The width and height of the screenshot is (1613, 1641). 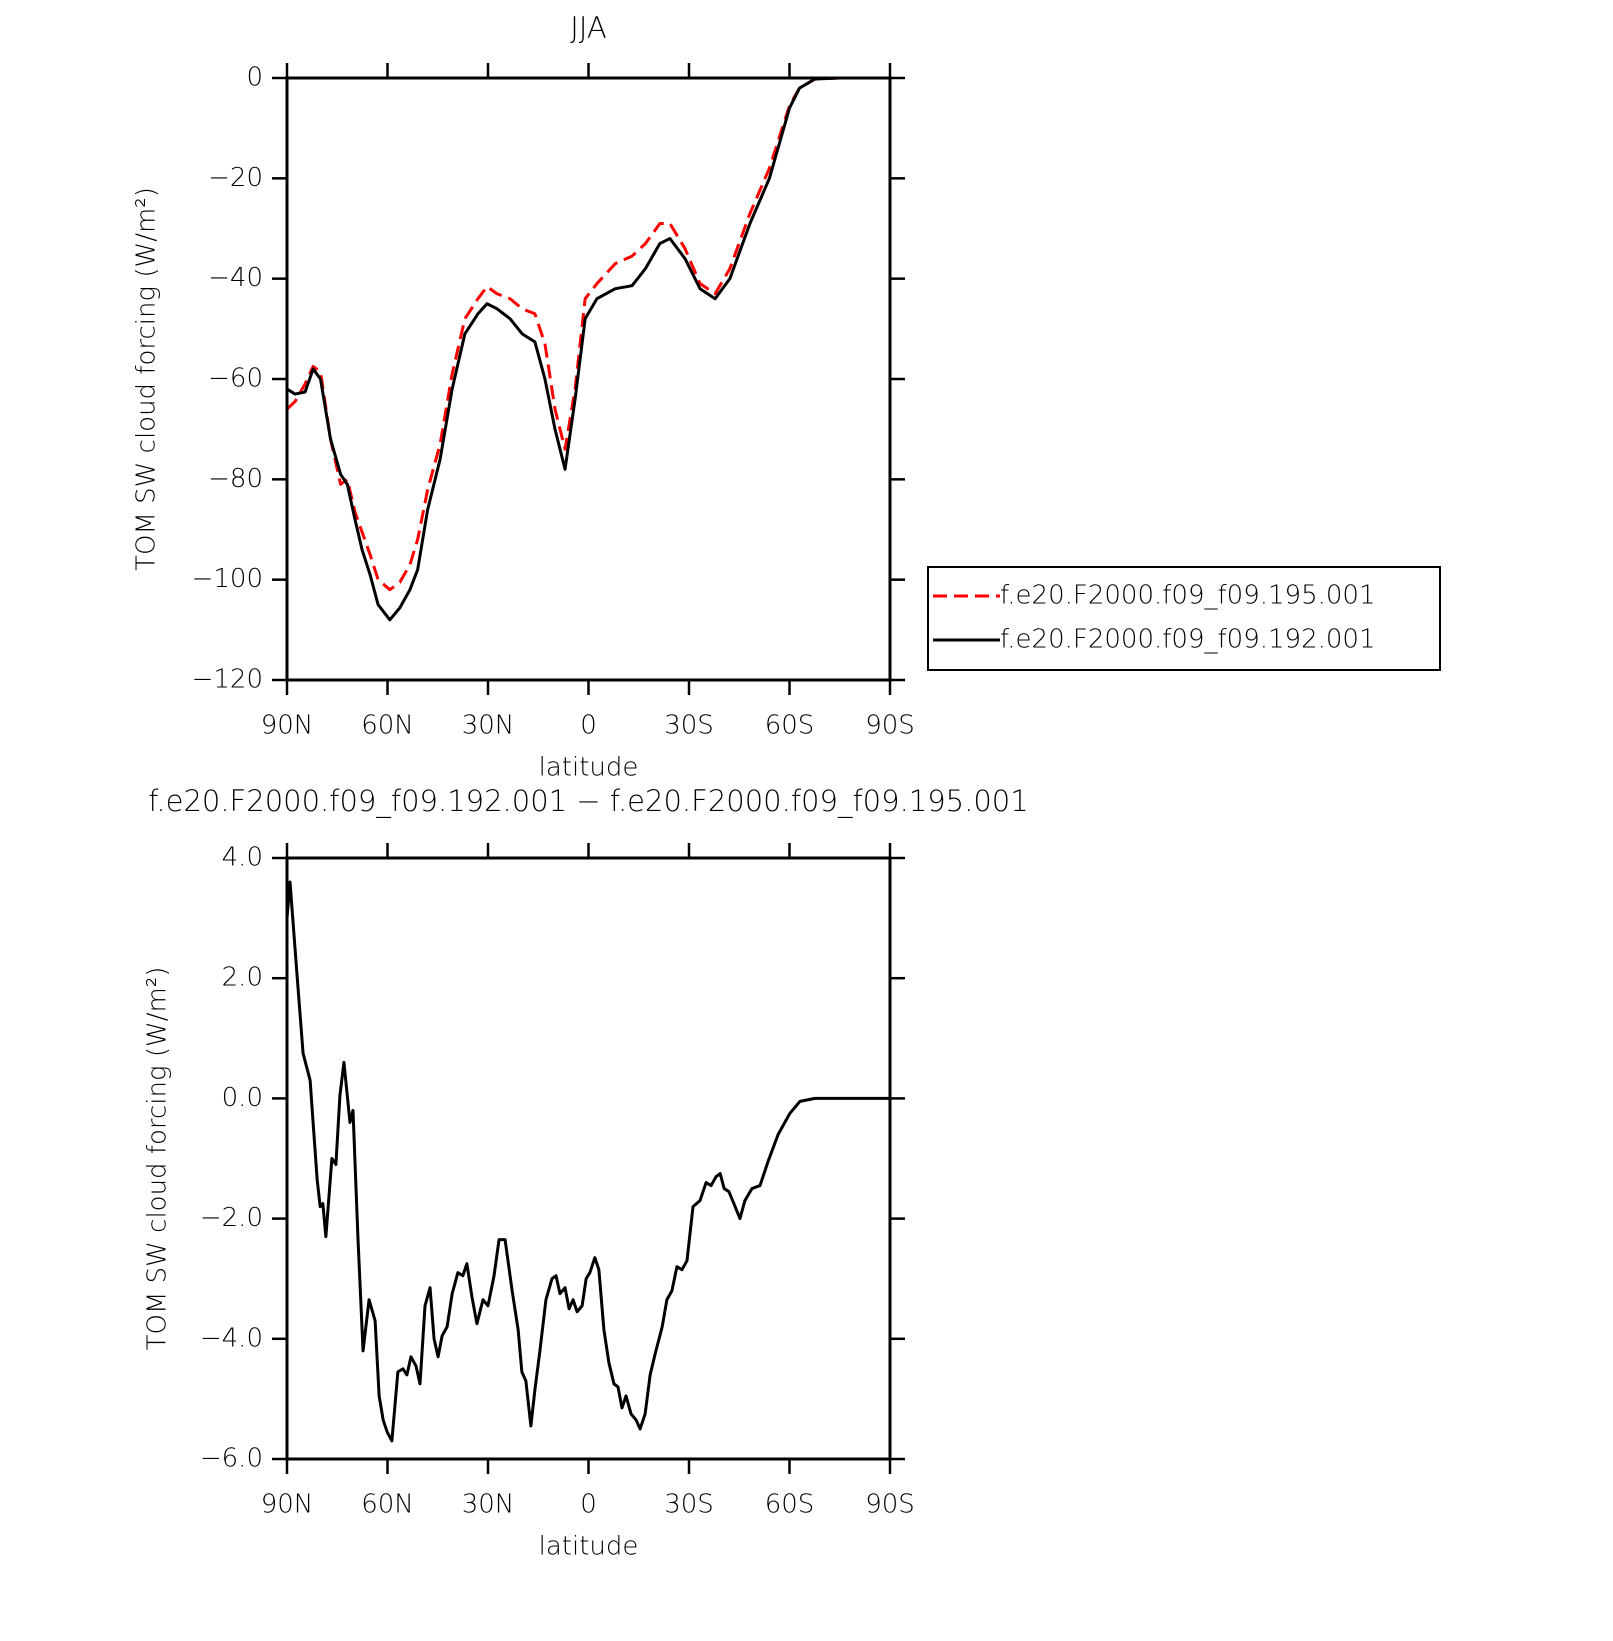 What do you see at coordinates (588, 28) in the screenshot?
I see `chart-title: JJA` at bounding box center [588, 28].